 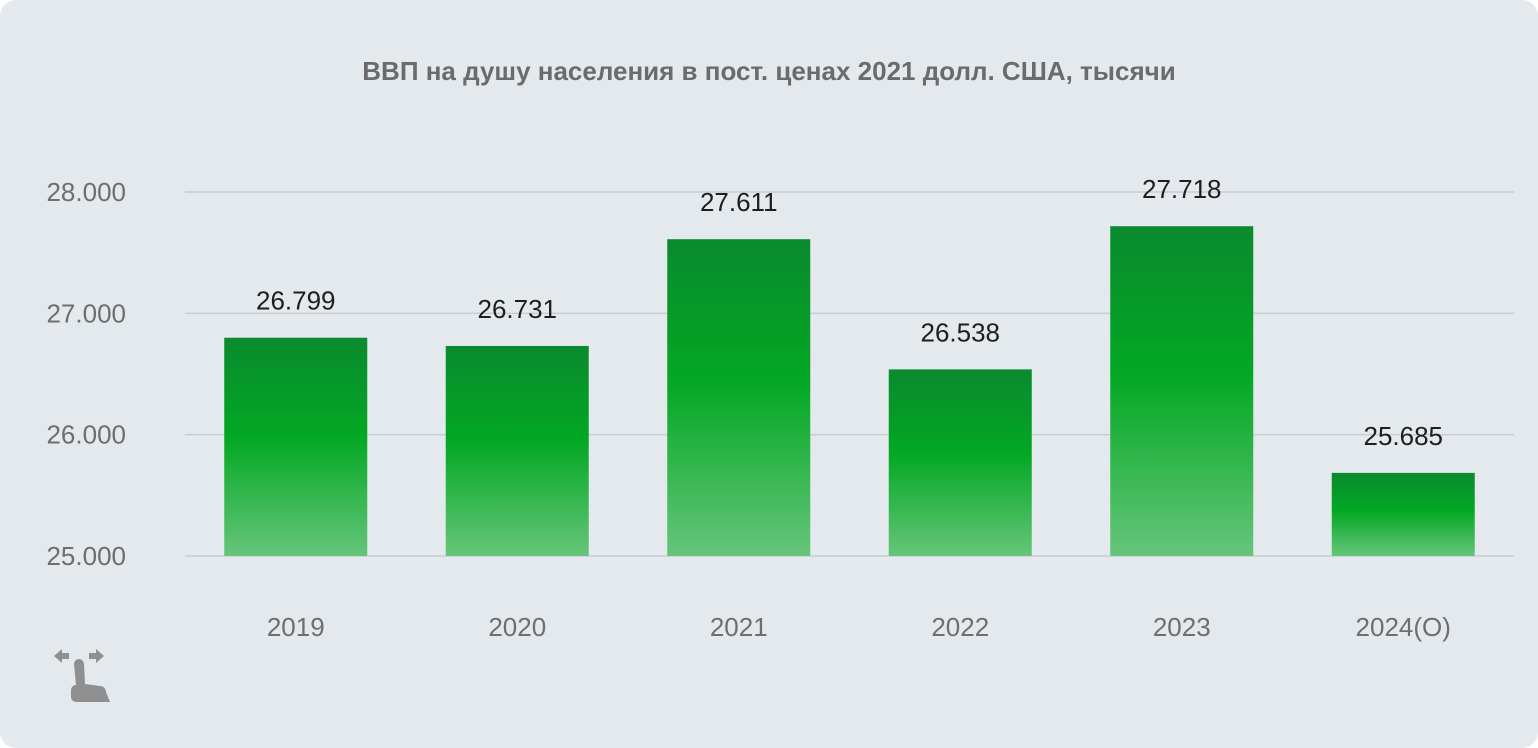 What do you see at coordinates (86, 192) in the screenshot?
I see `y-tick-label: 28.000` at bounding box center [86, 192].